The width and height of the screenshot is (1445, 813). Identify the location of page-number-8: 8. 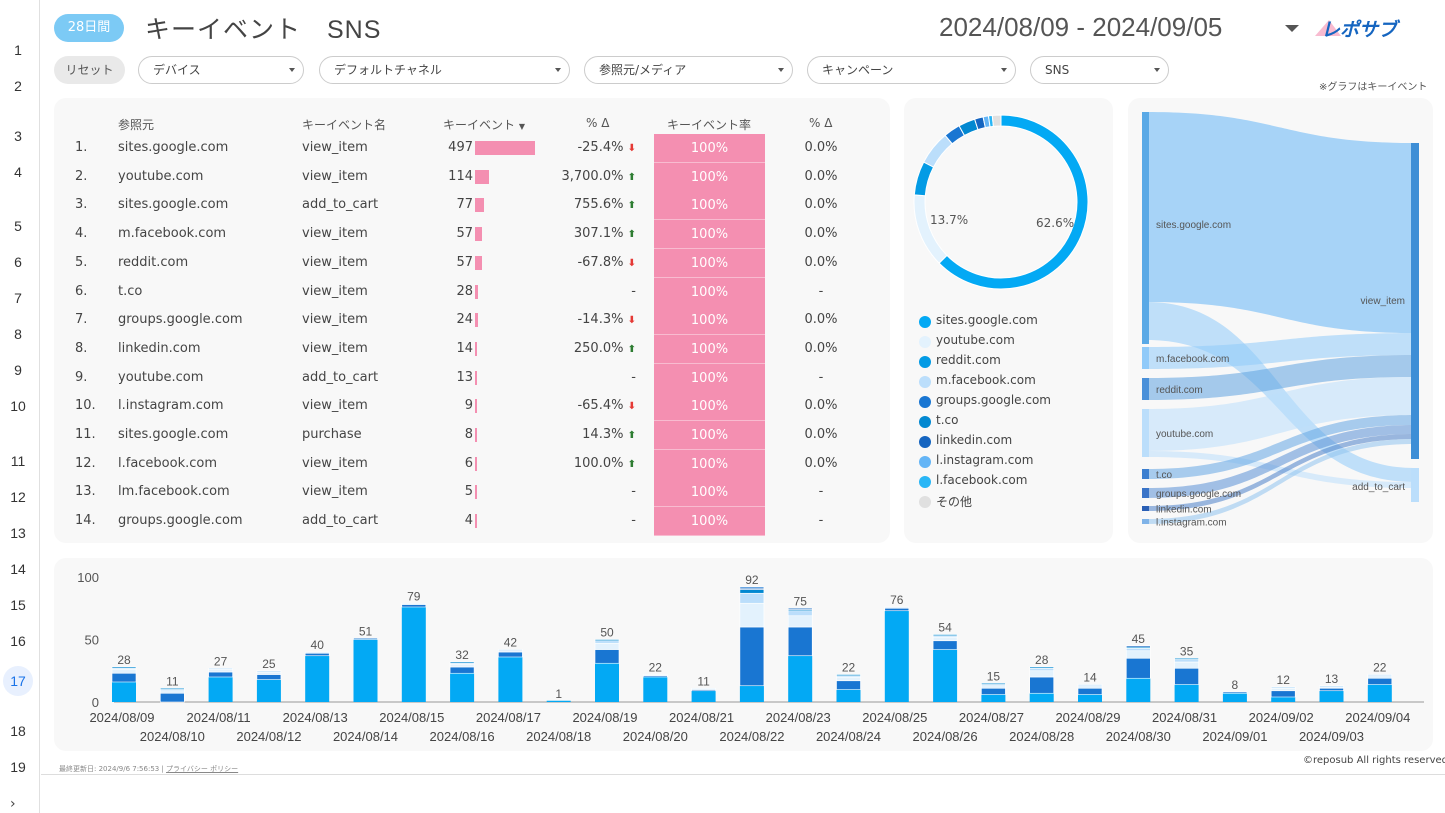
(18, 334).